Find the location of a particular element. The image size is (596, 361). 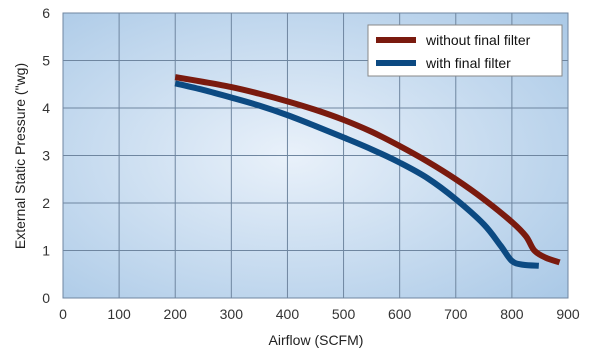

y-axis-label: External Static Pressure ("wg) is located at coordinates (20, 156).